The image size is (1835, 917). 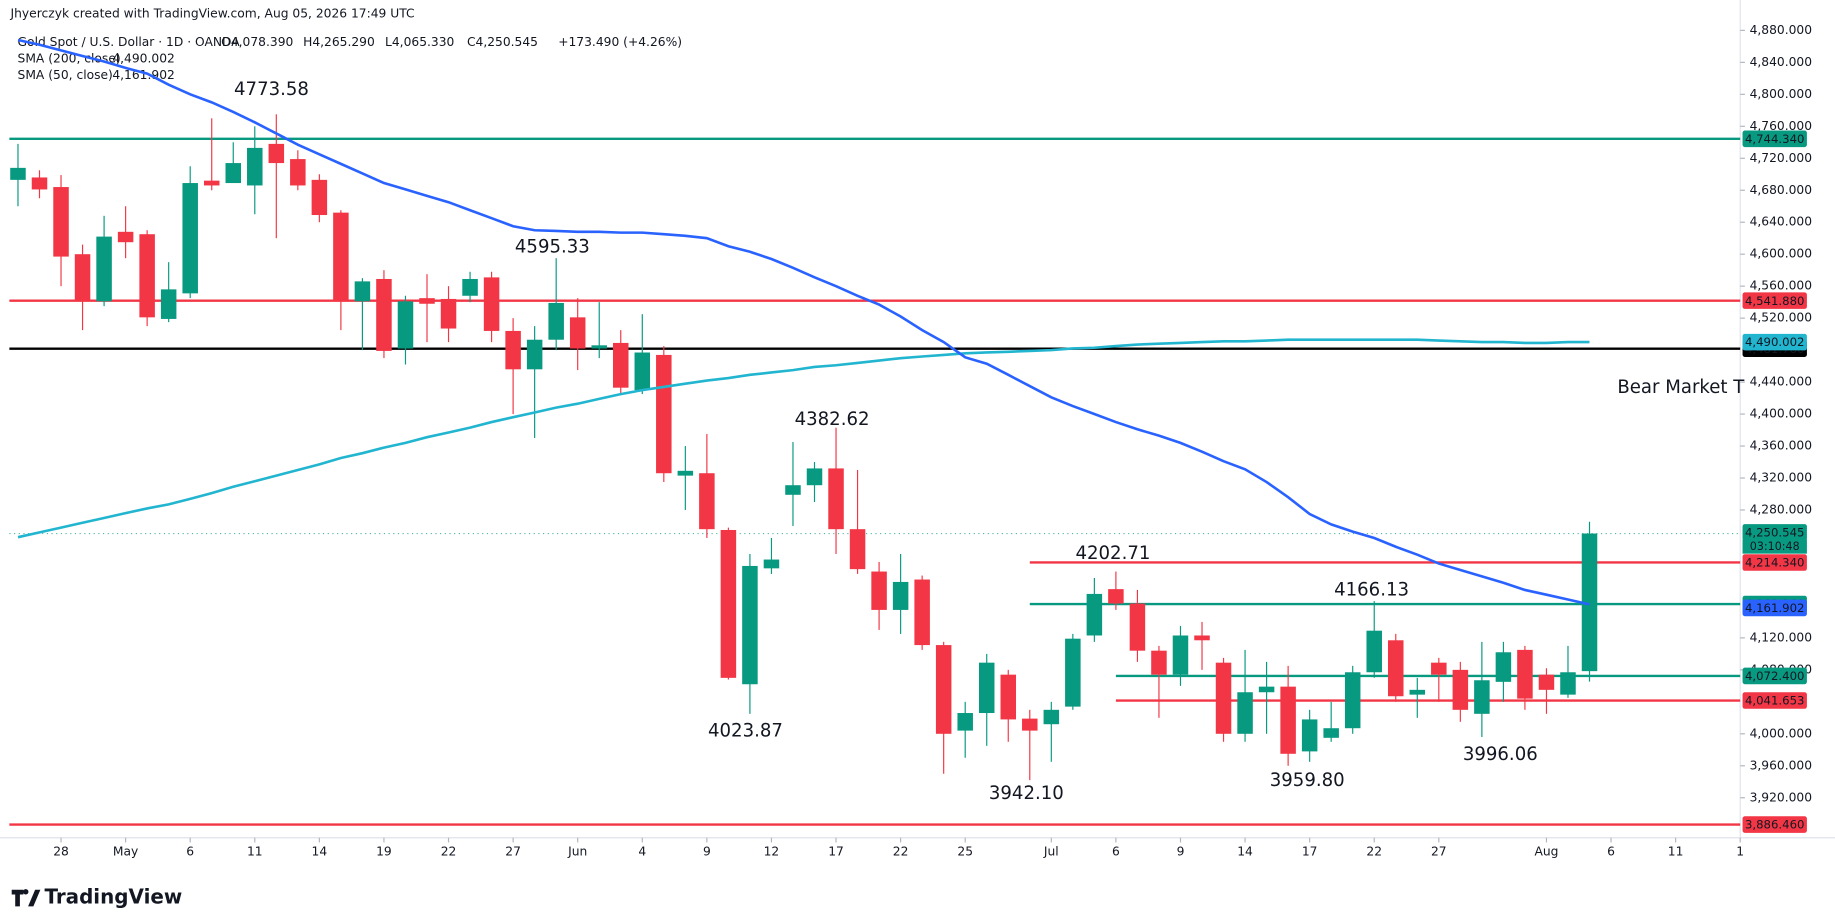 I want to click on sma-badge: 4,161.902, so click(x=1774, y=608).